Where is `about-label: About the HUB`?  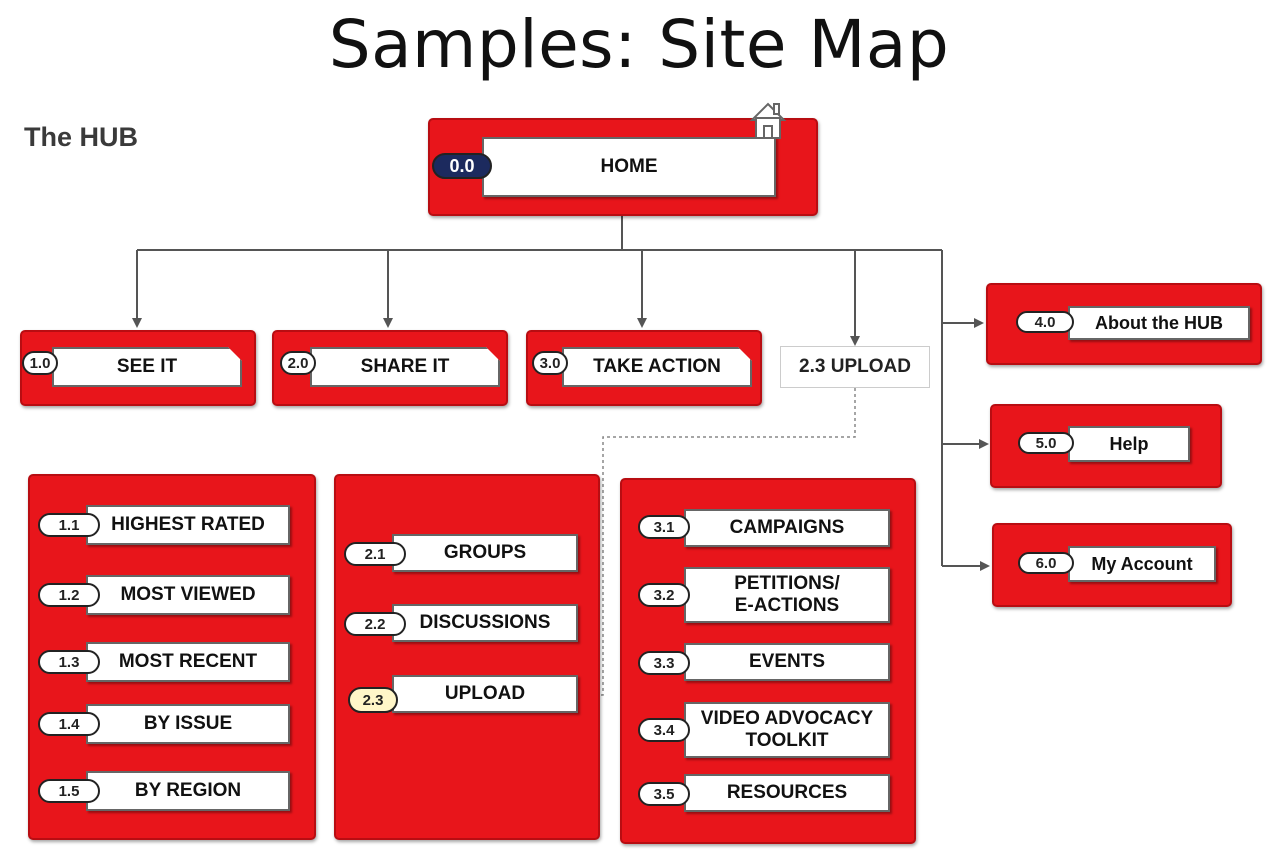 about-label: About the HUB is located at coordinates (1159, 323).